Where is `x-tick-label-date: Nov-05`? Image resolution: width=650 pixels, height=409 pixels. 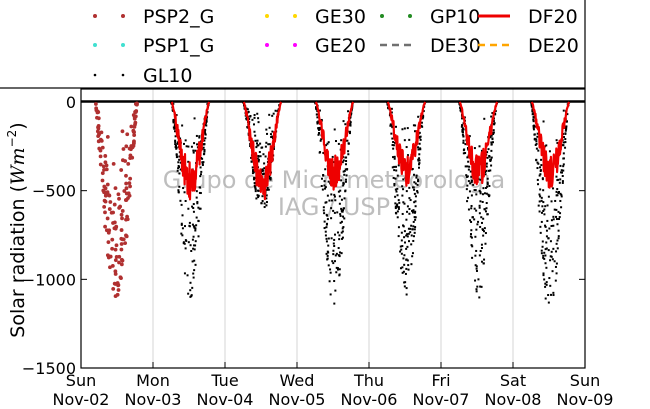
x-tick-label-date: Nov-05 is located at coordinates (297, 399).